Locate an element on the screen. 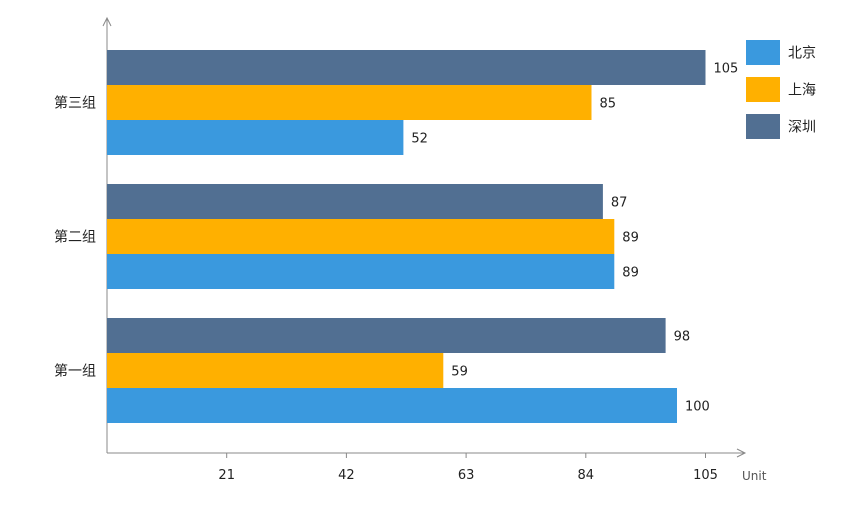 The image size is (863, 531). x-tick-label: 21 is located at coordinates (226, 475).